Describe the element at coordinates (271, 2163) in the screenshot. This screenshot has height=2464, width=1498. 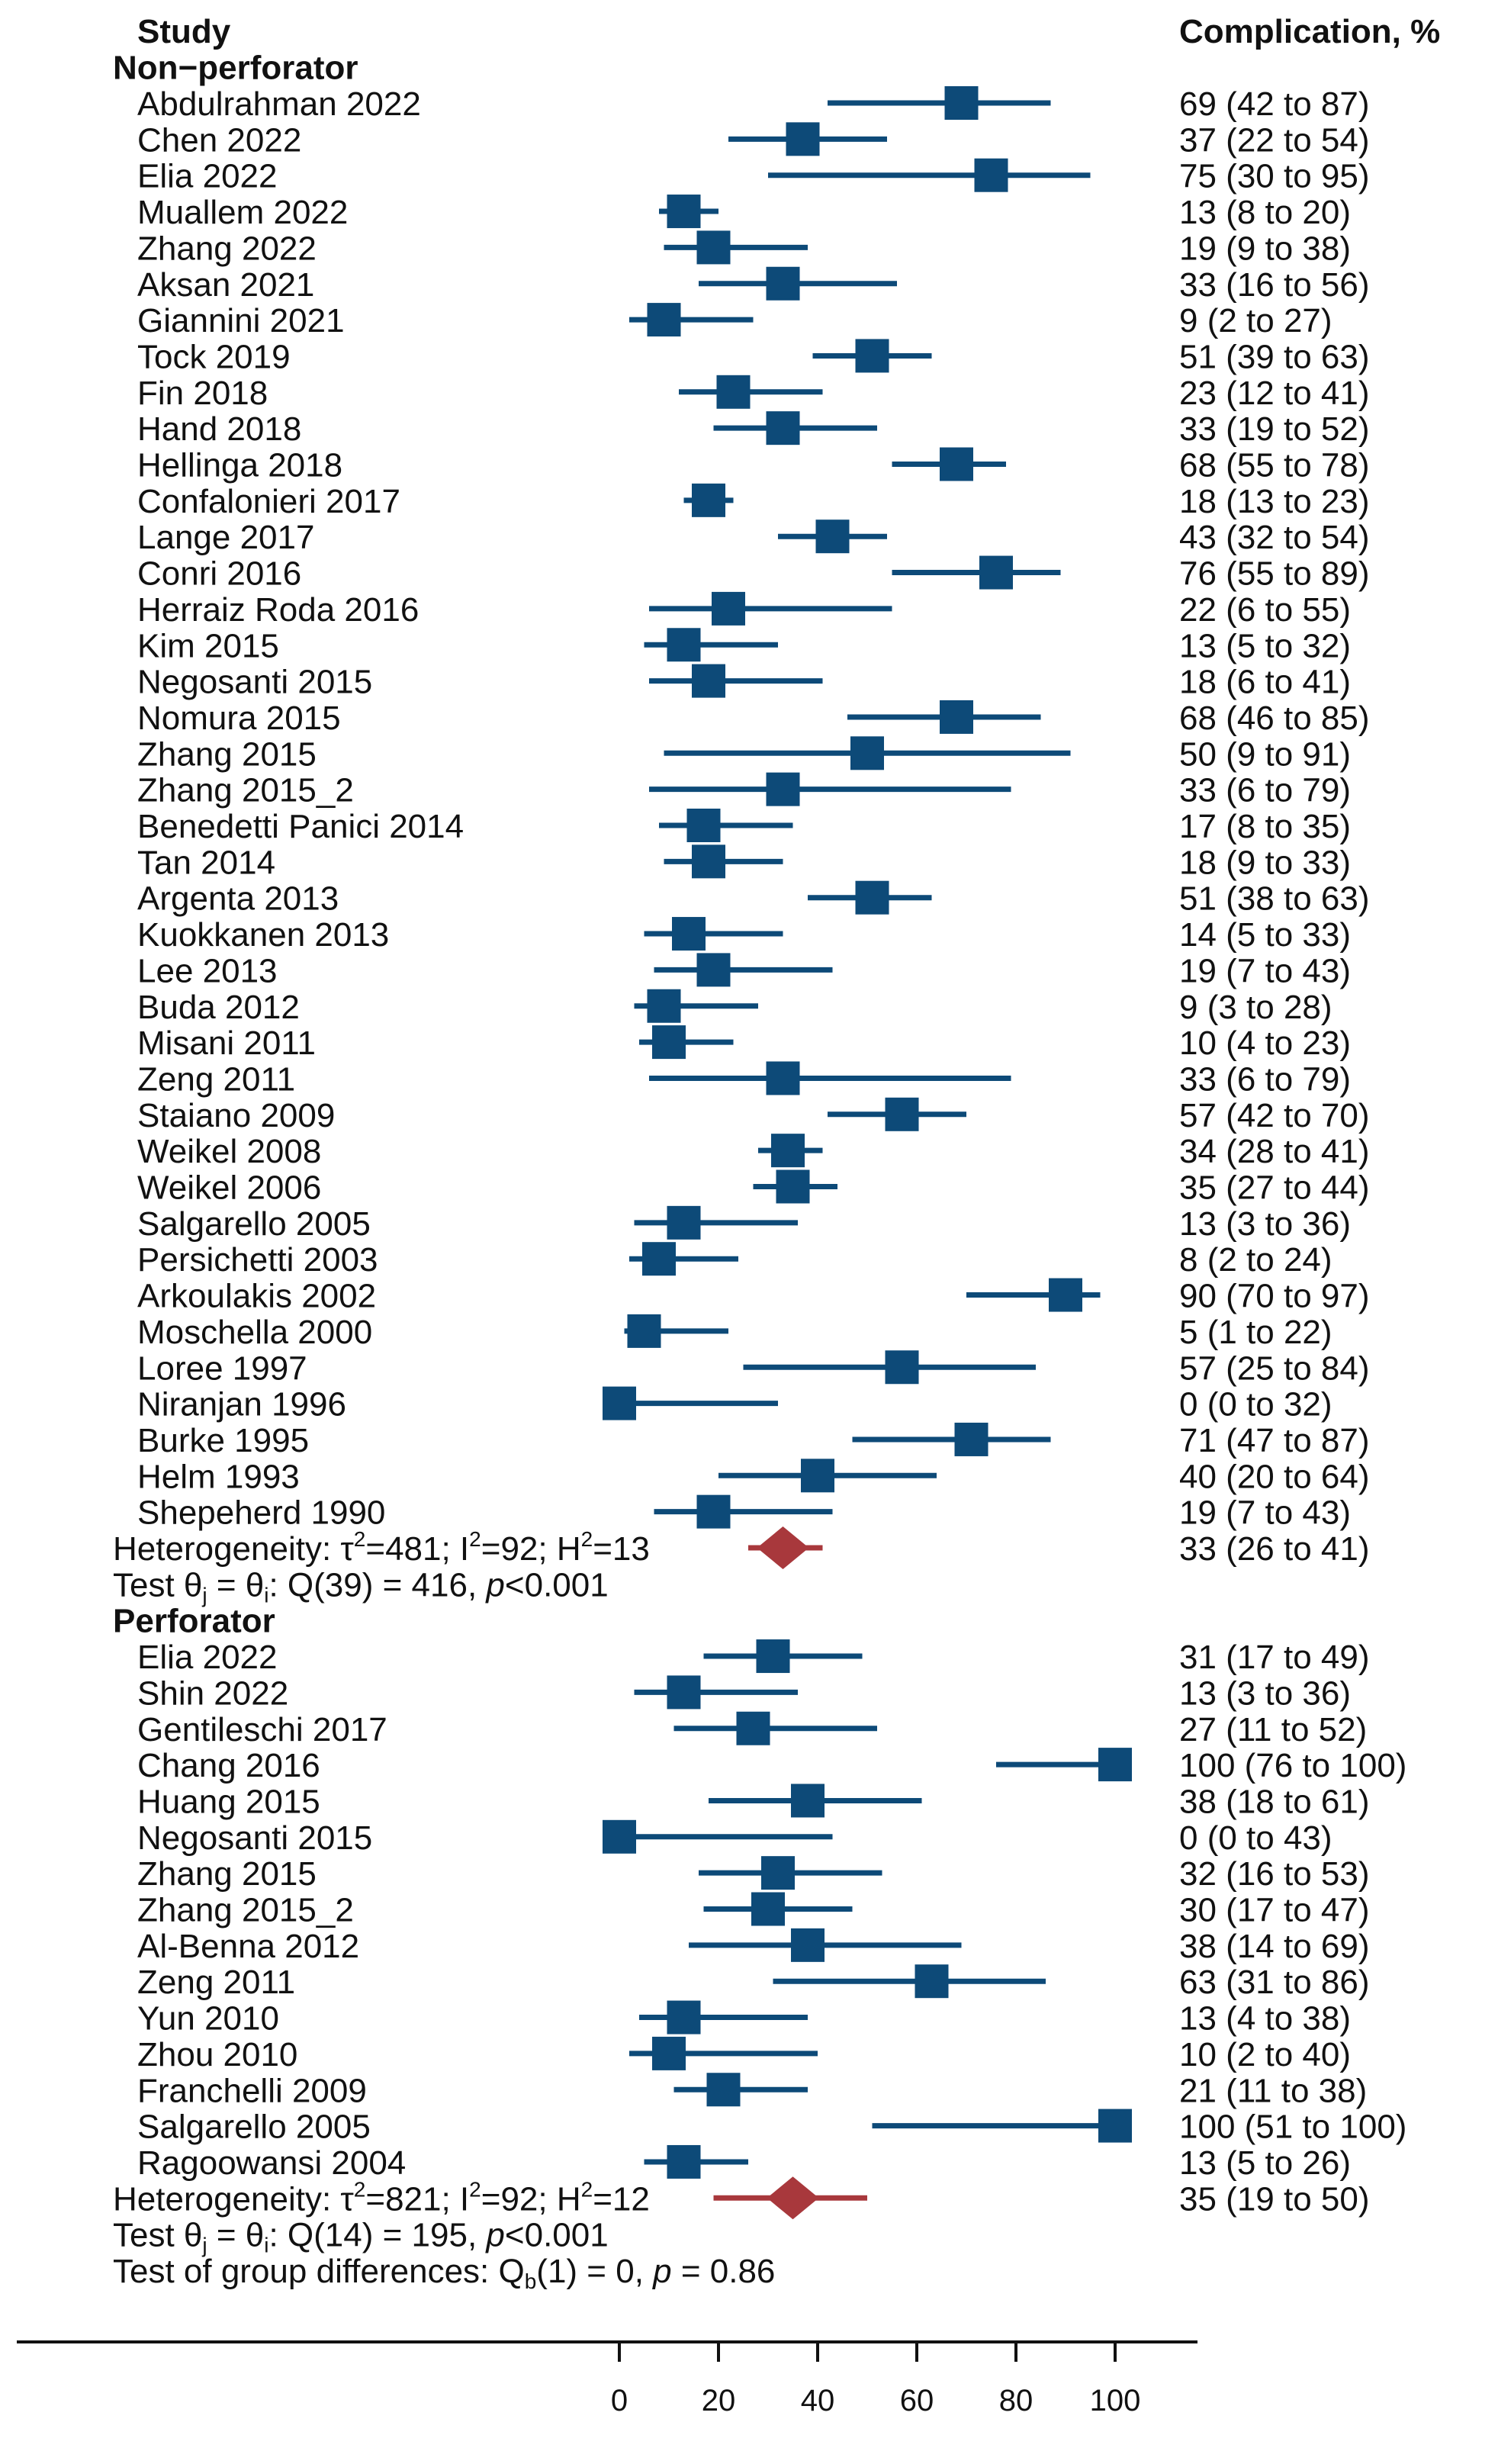
I see `study-label: Ragoowansi 2004` at that location.